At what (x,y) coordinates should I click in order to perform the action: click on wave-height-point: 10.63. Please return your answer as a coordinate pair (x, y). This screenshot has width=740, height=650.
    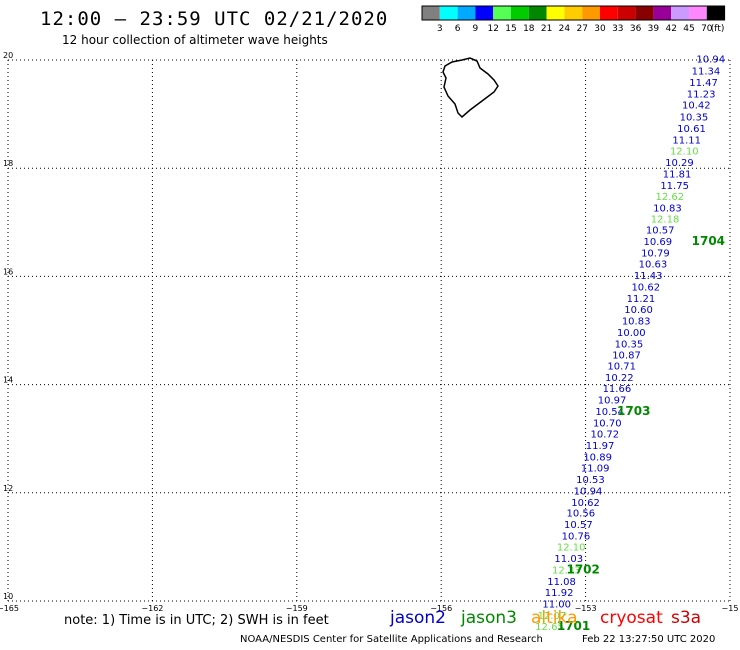
    Looking at the image, I should click on (653, 265).